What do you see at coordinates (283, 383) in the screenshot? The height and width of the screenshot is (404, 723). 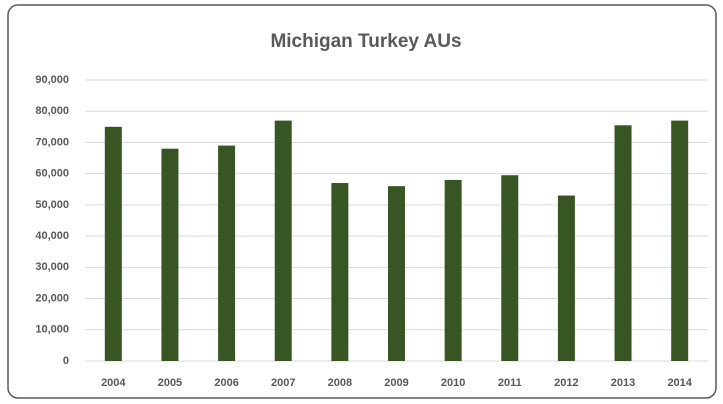 I see `x-tick-label: 2007` at bounding box center [283, 383].